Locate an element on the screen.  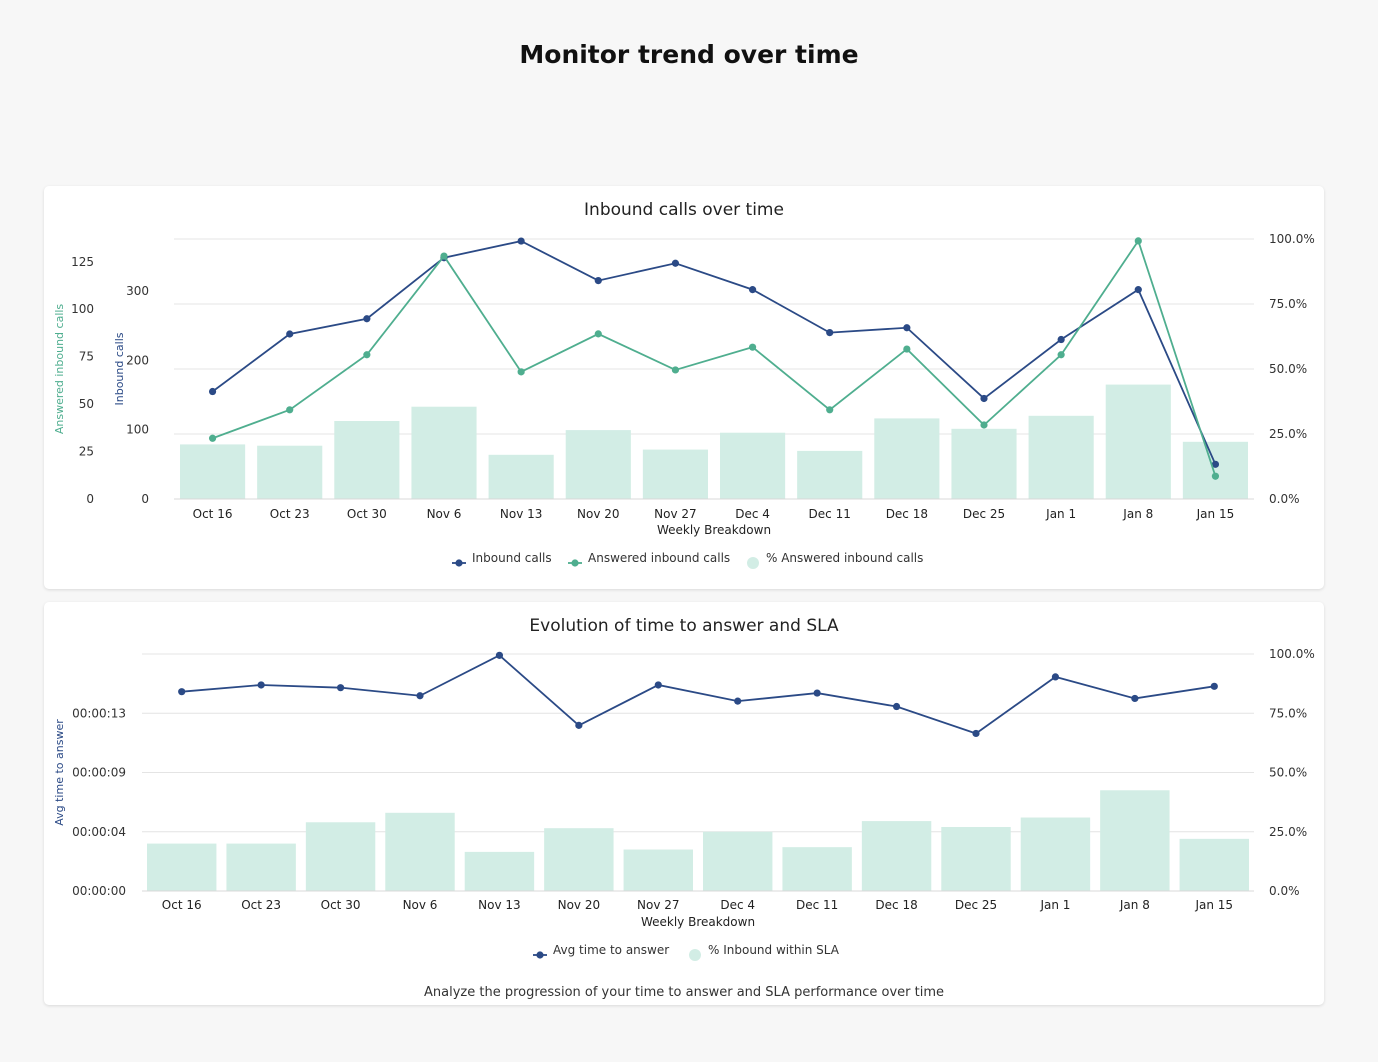
y-y-inner-tick-label: 0 is located at coordinates (145, 499).